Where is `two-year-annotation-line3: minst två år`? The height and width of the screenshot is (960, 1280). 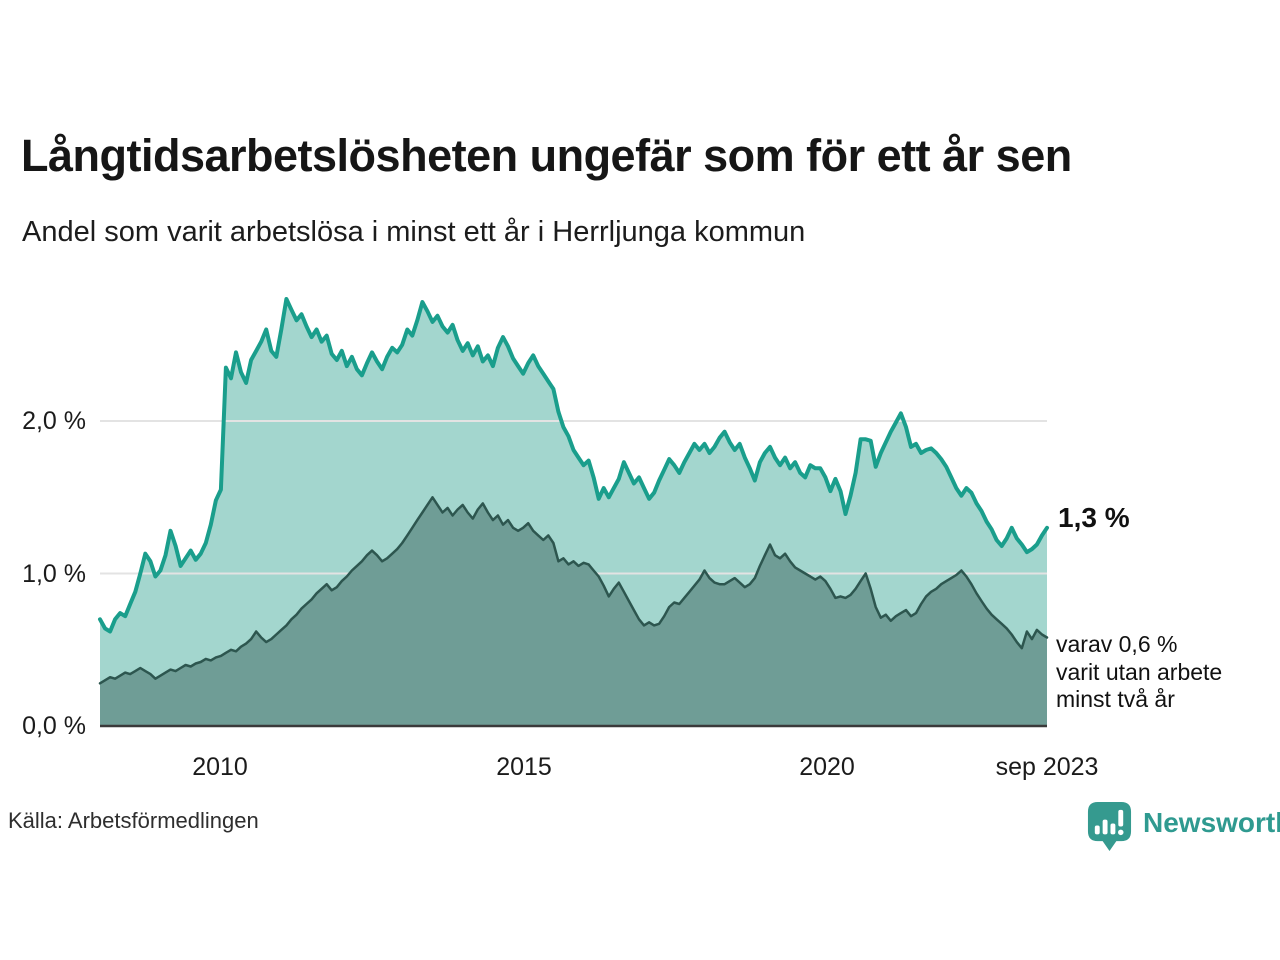
two-year-annotation-line3: minst två år is located at coordinates (1115, 699).